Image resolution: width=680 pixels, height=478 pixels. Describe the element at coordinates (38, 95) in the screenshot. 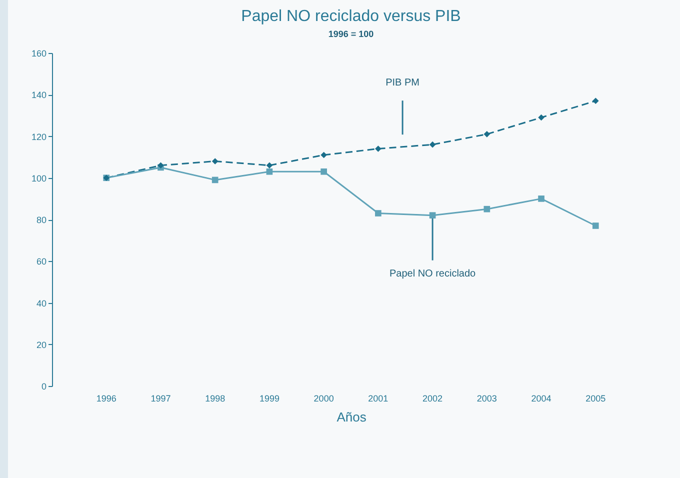

I see `y-tick-label: 140` at that location.